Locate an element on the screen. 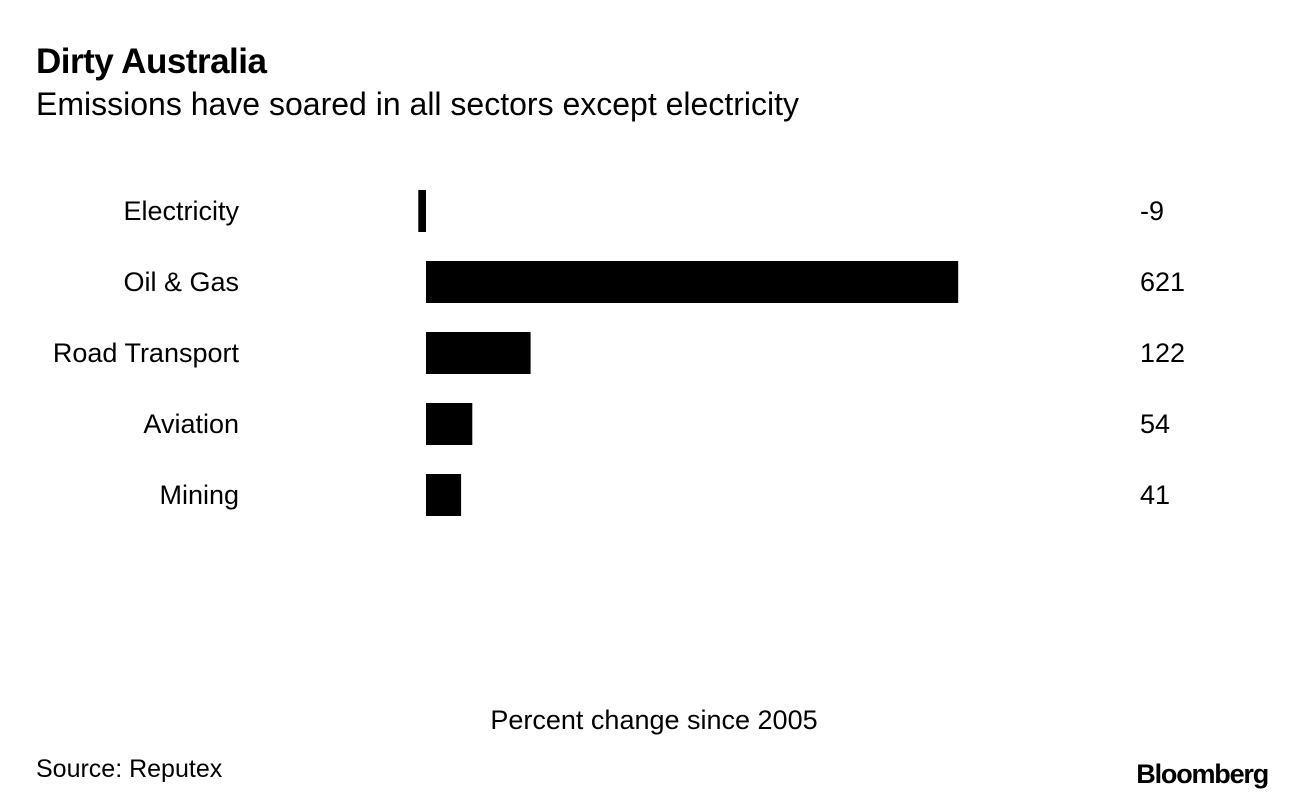  bar-aviation is located at coordinates (449, 424).